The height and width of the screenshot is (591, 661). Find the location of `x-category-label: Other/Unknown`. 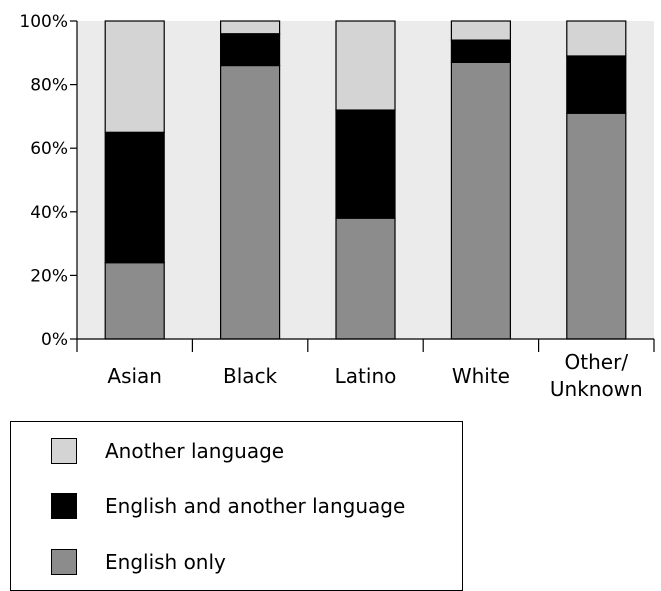

x-category-label: Other/Unknown is located at coordinates (596, 375).